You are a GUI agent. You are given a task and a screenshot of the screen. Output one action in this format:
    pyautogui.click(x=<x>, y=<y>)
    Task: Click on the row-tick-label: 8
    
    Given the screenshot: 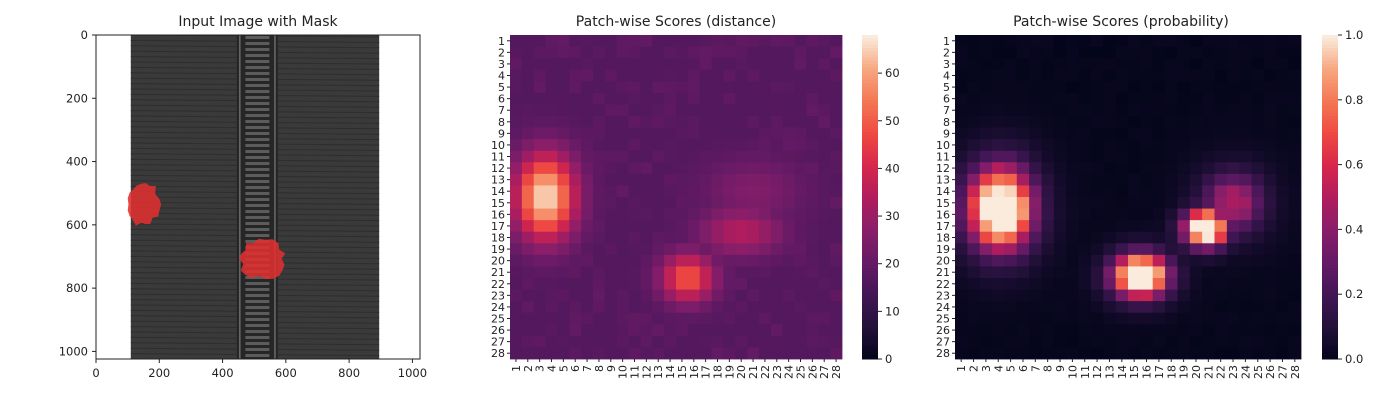 What is the action you would take?
    pyautogui.click(x=946, y=122)
    